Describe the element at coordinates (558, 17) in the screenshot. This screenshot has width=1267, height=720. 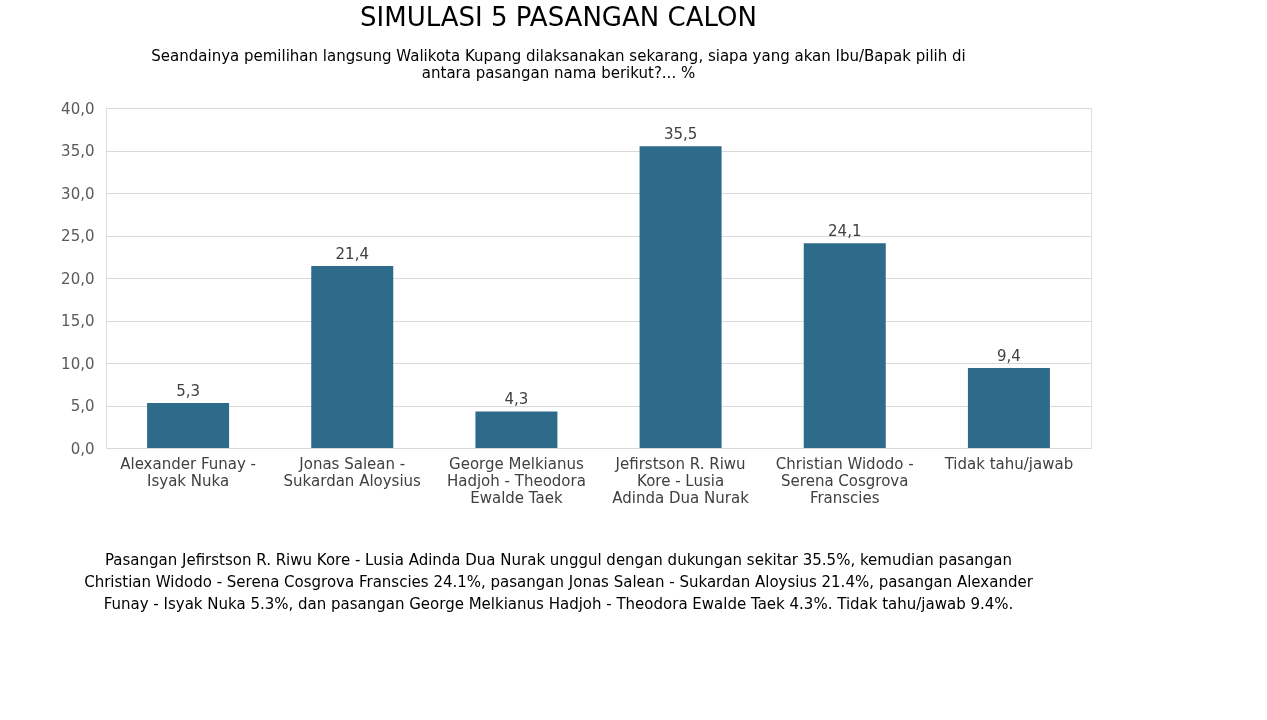
I see `chart-title: SIMULASI 5 PASANGAN CALON` at that location.